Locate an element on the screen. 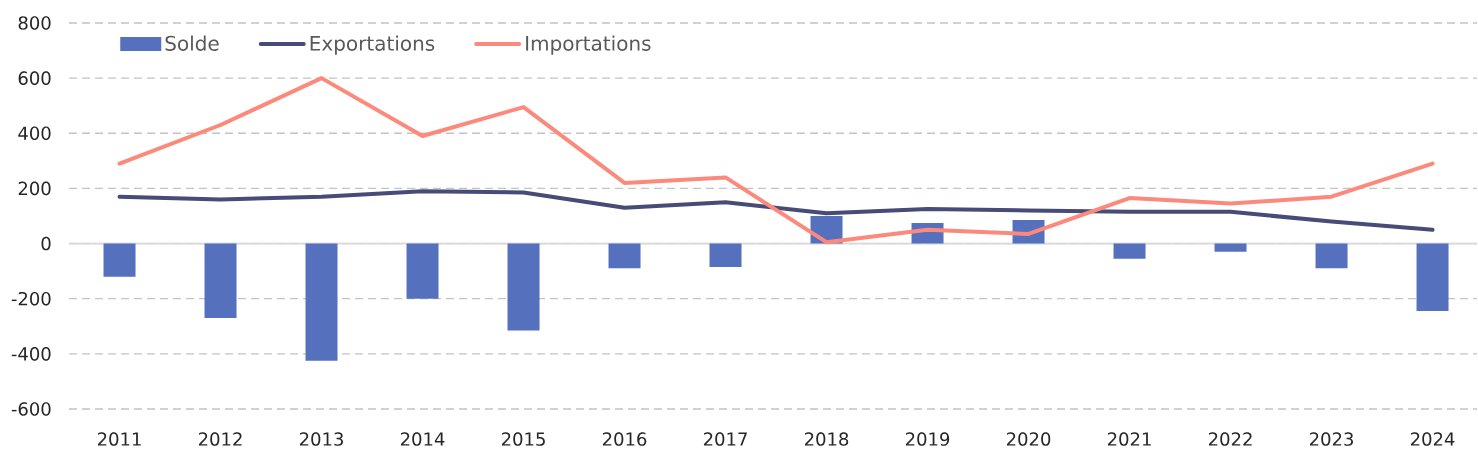 The height and width of the screenshot is (453, 1478). x-tick-label: 2013 is located at coordinates (321, 439).